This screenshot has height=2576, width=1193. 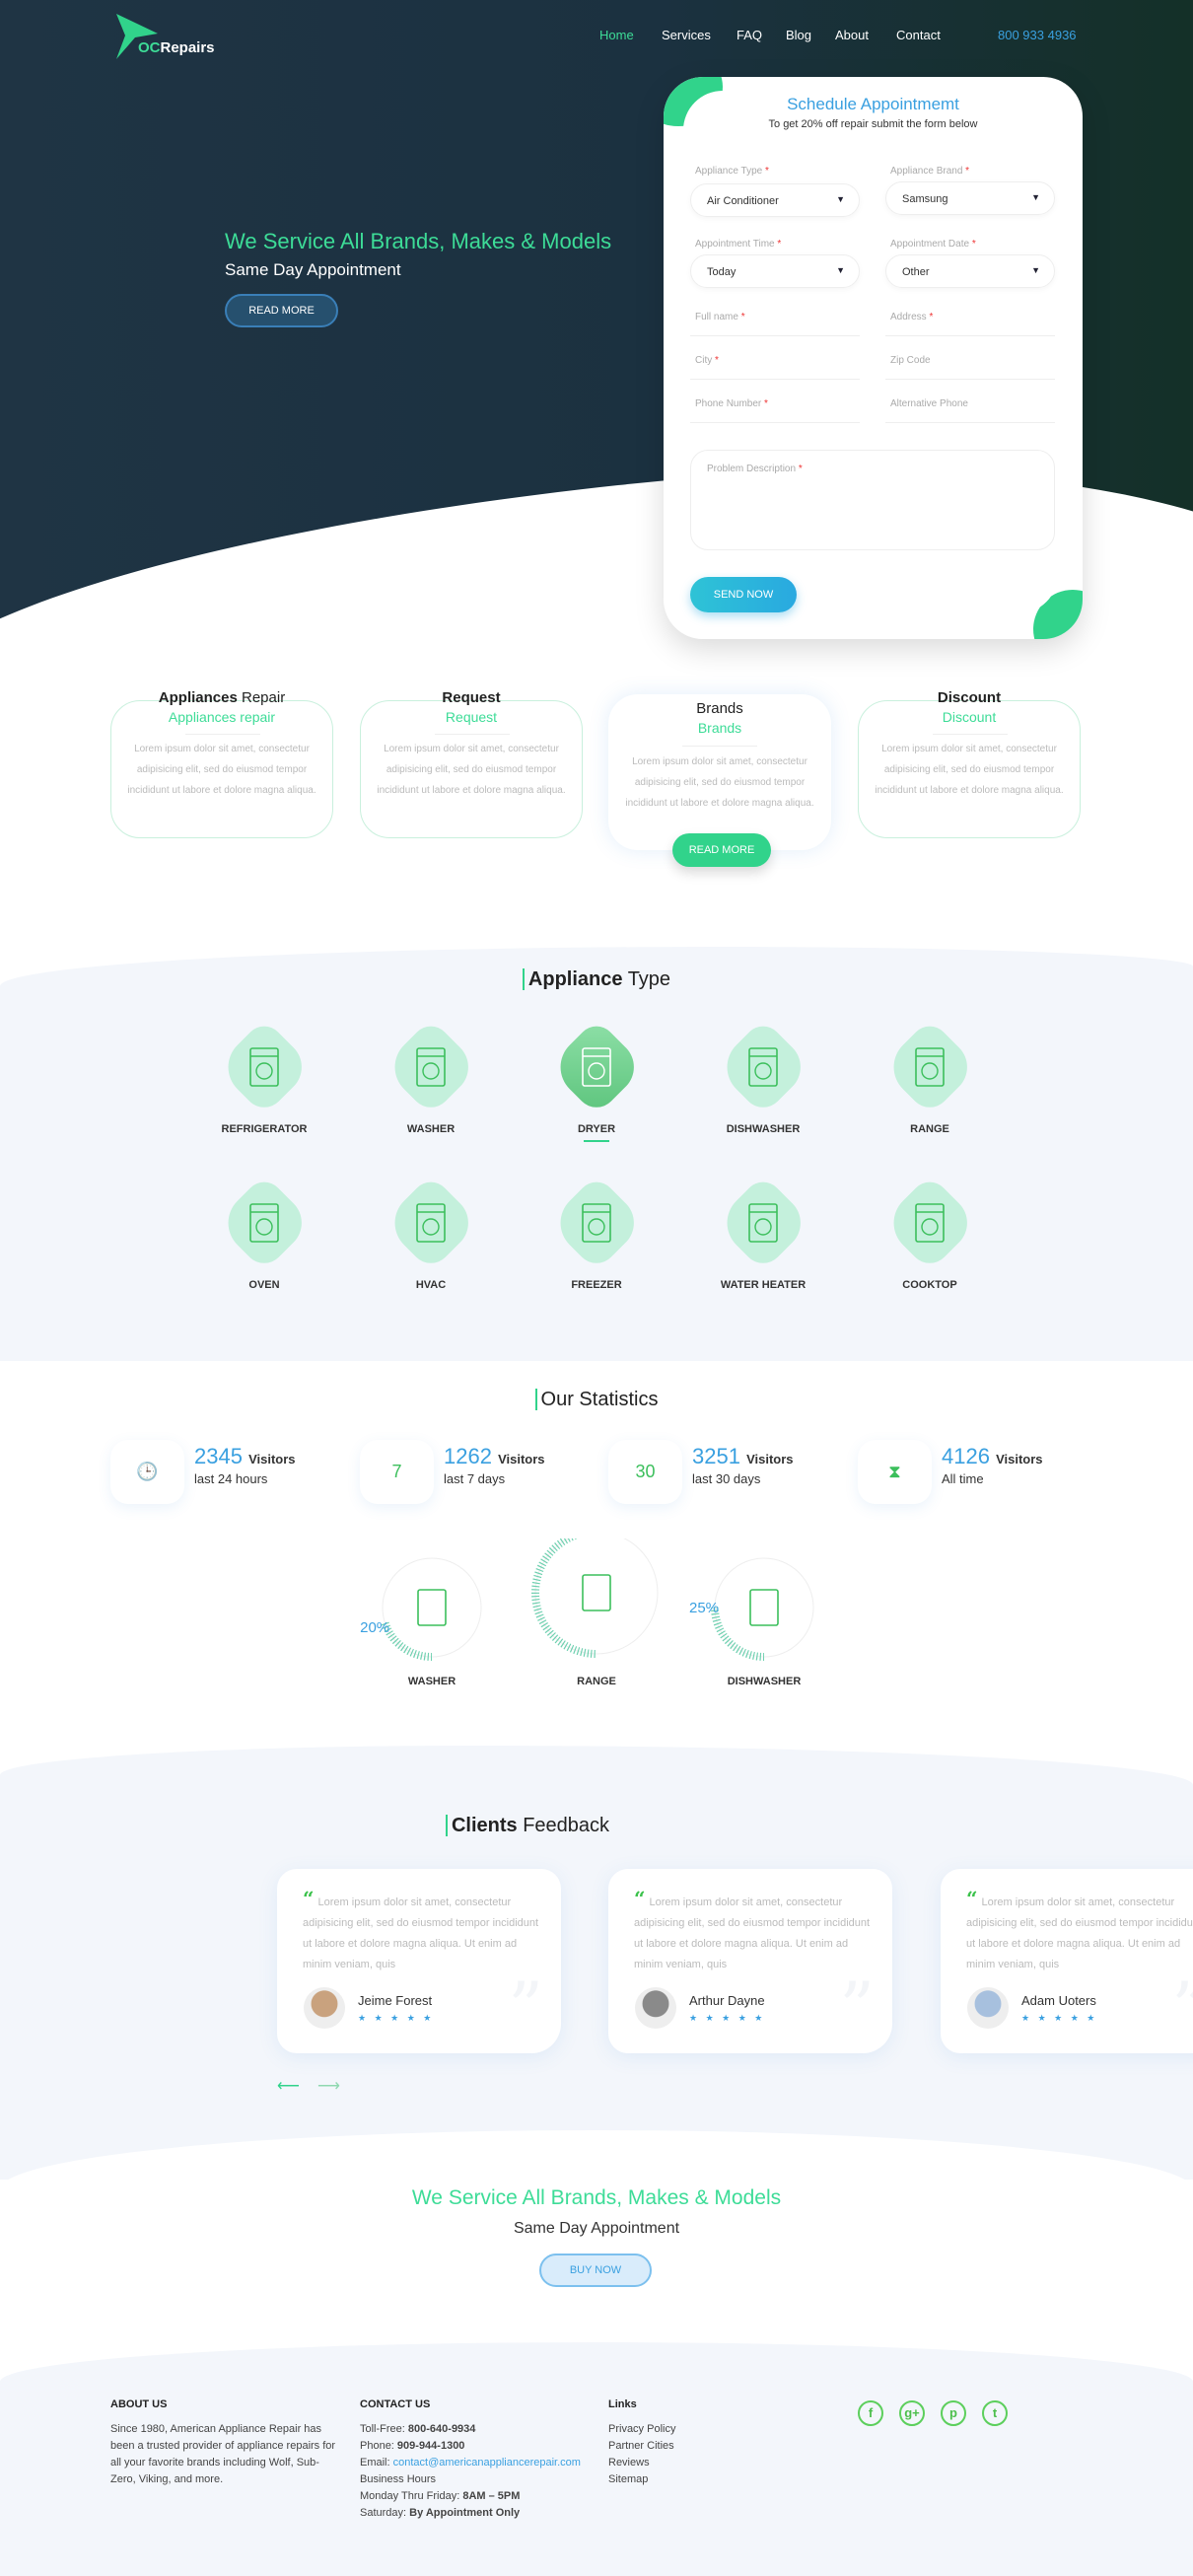 I want to click on phone-field: Phone Number *, so click(x=731, y=404).